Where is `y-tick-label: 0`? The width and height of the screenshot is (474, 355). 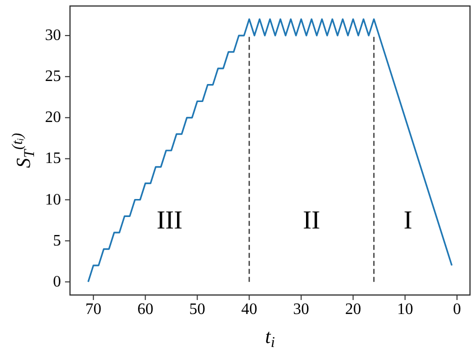 y-tick-label: 0 is located at coordinates (57, 281).